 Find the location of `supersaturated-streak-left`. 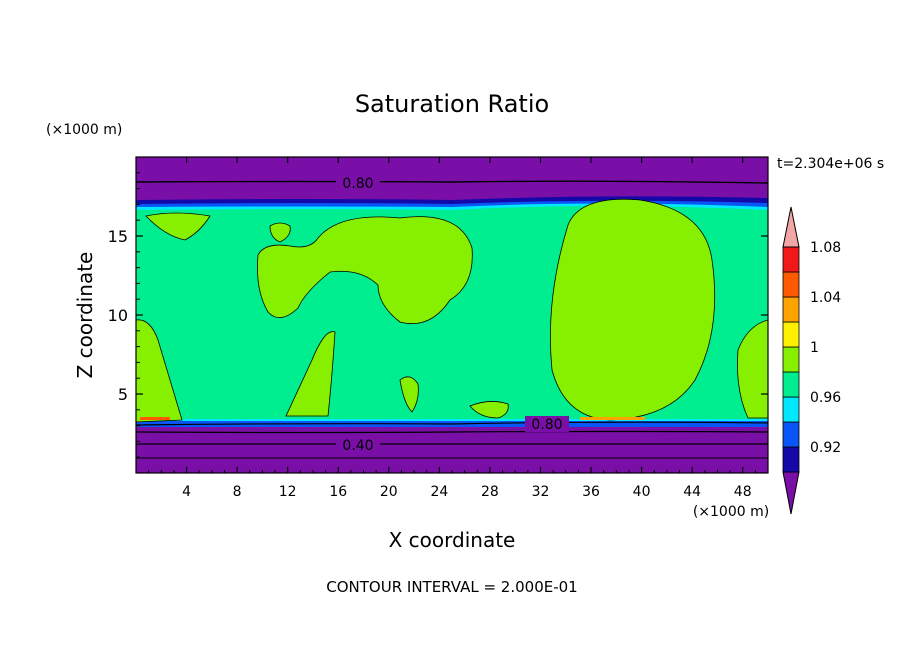

supersaturated-streak-left is located at coordinates (155, 418).